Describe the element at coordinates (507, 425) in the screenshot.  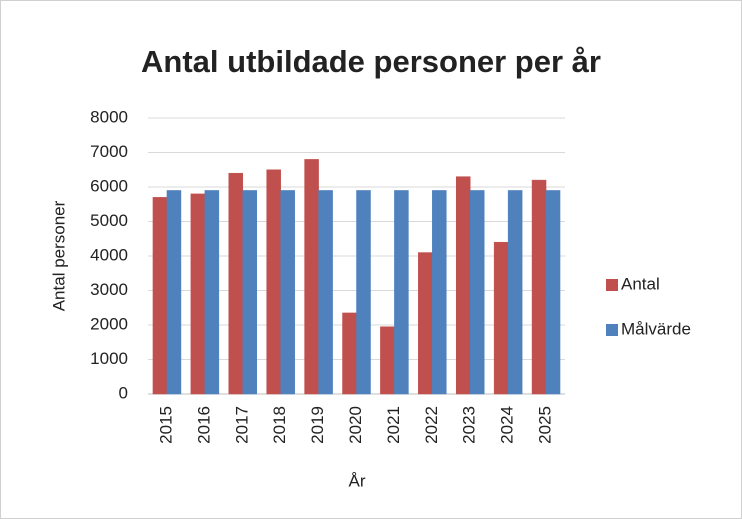
I see `x-tick-label: 2024` at that location.